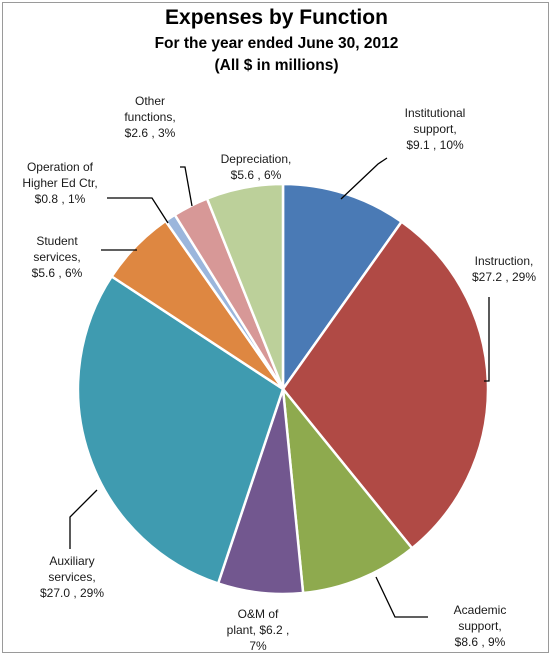 This screenshot has width=553, height=657. I want to click on pie-slice-academic-support, so click(347, 491).